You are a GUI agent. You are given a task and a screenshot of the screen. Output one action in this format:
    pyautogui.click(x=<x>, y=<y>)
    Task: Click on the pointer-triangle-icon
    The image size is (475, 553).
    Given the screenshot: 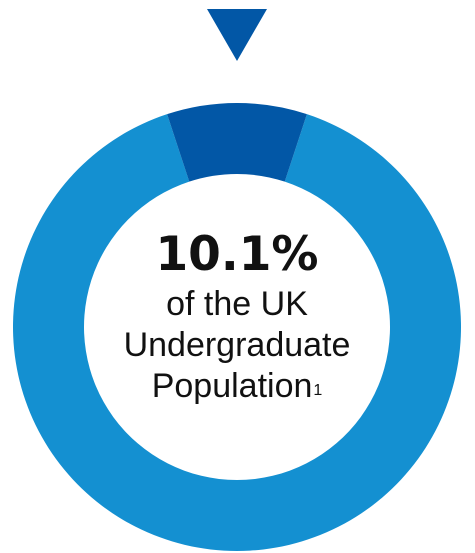 What is the action you would take?
    pyautogui.click(x=237, y=35)
    